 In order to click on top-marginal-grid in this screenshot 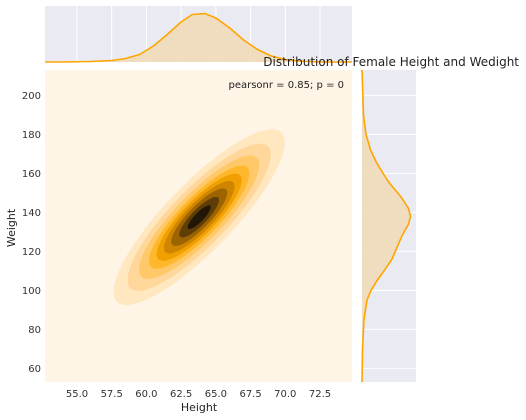, I will do `click(198, 34)`.